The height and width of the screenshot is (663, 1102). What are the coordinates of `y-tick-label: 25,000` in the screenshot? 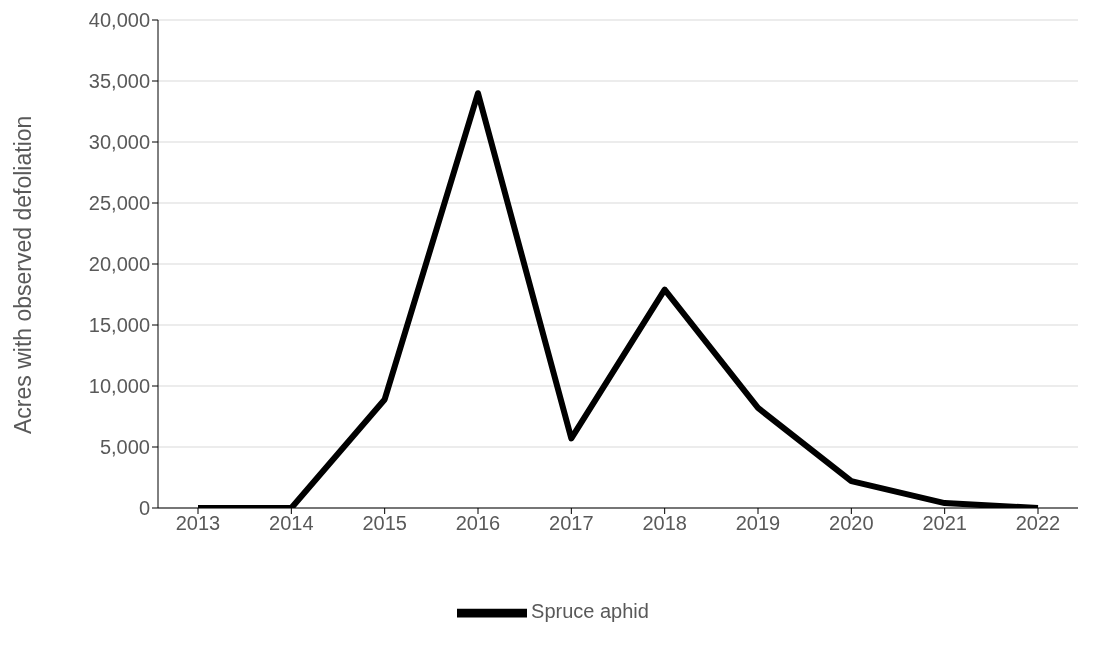 It's located at (119, 203).